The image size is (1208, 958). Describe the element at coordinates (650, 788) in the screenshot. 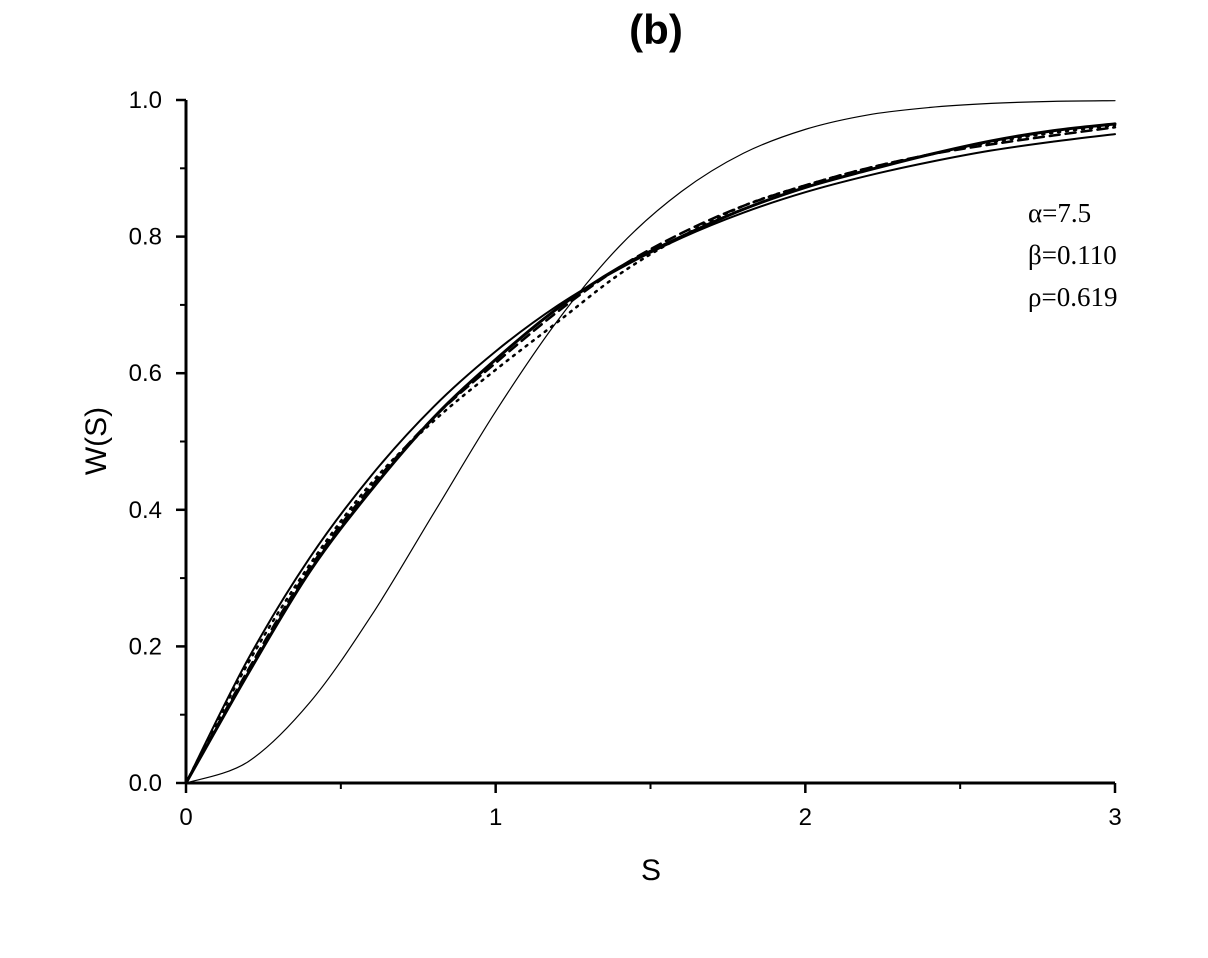

I see `x-axis-ticks` at that location.